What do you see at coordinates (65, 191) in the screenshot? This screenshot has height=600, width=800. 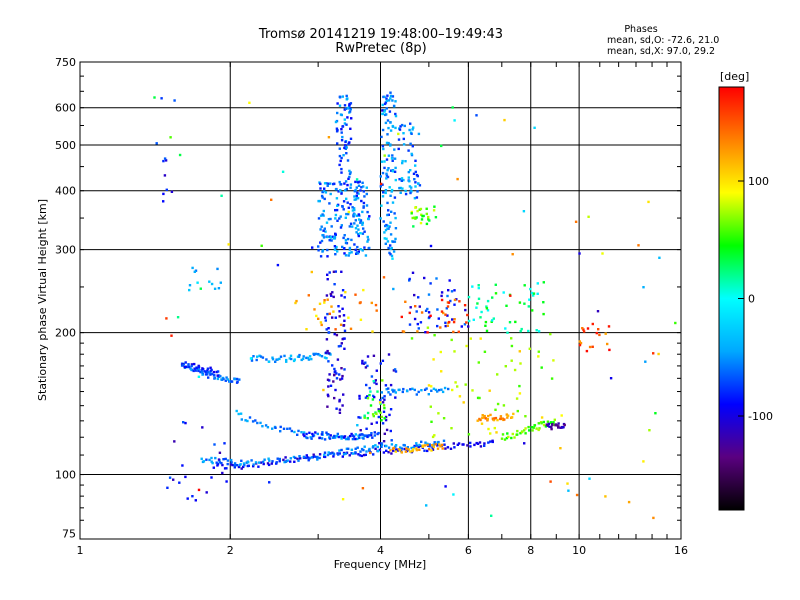 I see `y-tick-label: 400` at bounding box center [65, 191].